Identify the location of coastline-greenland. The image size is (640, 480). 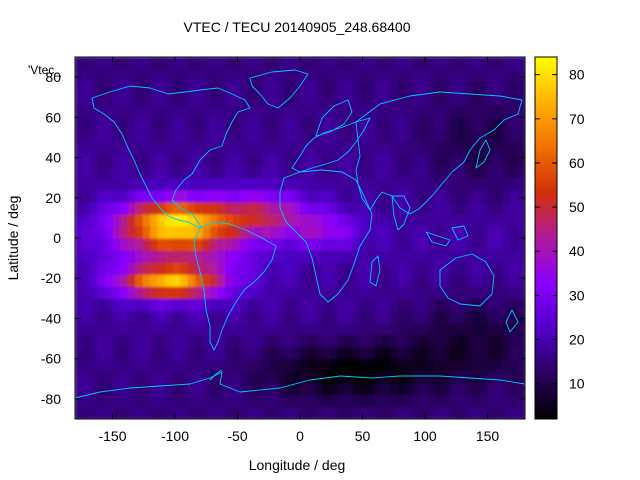
(279, 89).